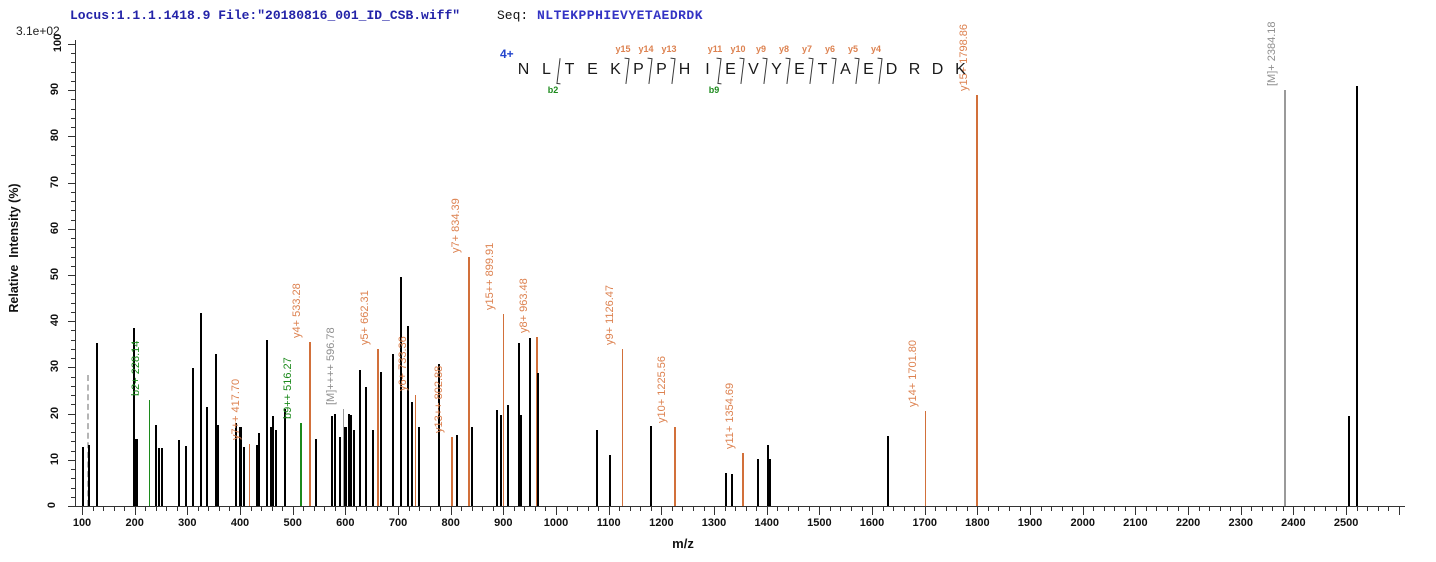  Describe the element at coordinates (830, 49) in the screenshot. I see `sequence-y-ion-label: y6` at that location.